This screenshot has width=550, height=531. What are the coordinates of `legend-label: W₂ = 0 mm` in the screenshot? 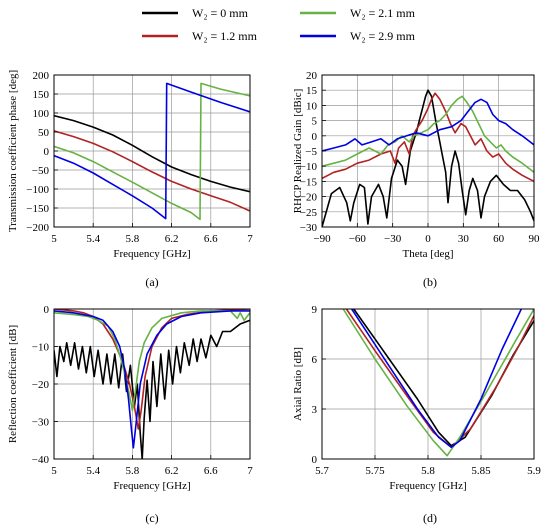 It's located at (220, 13).